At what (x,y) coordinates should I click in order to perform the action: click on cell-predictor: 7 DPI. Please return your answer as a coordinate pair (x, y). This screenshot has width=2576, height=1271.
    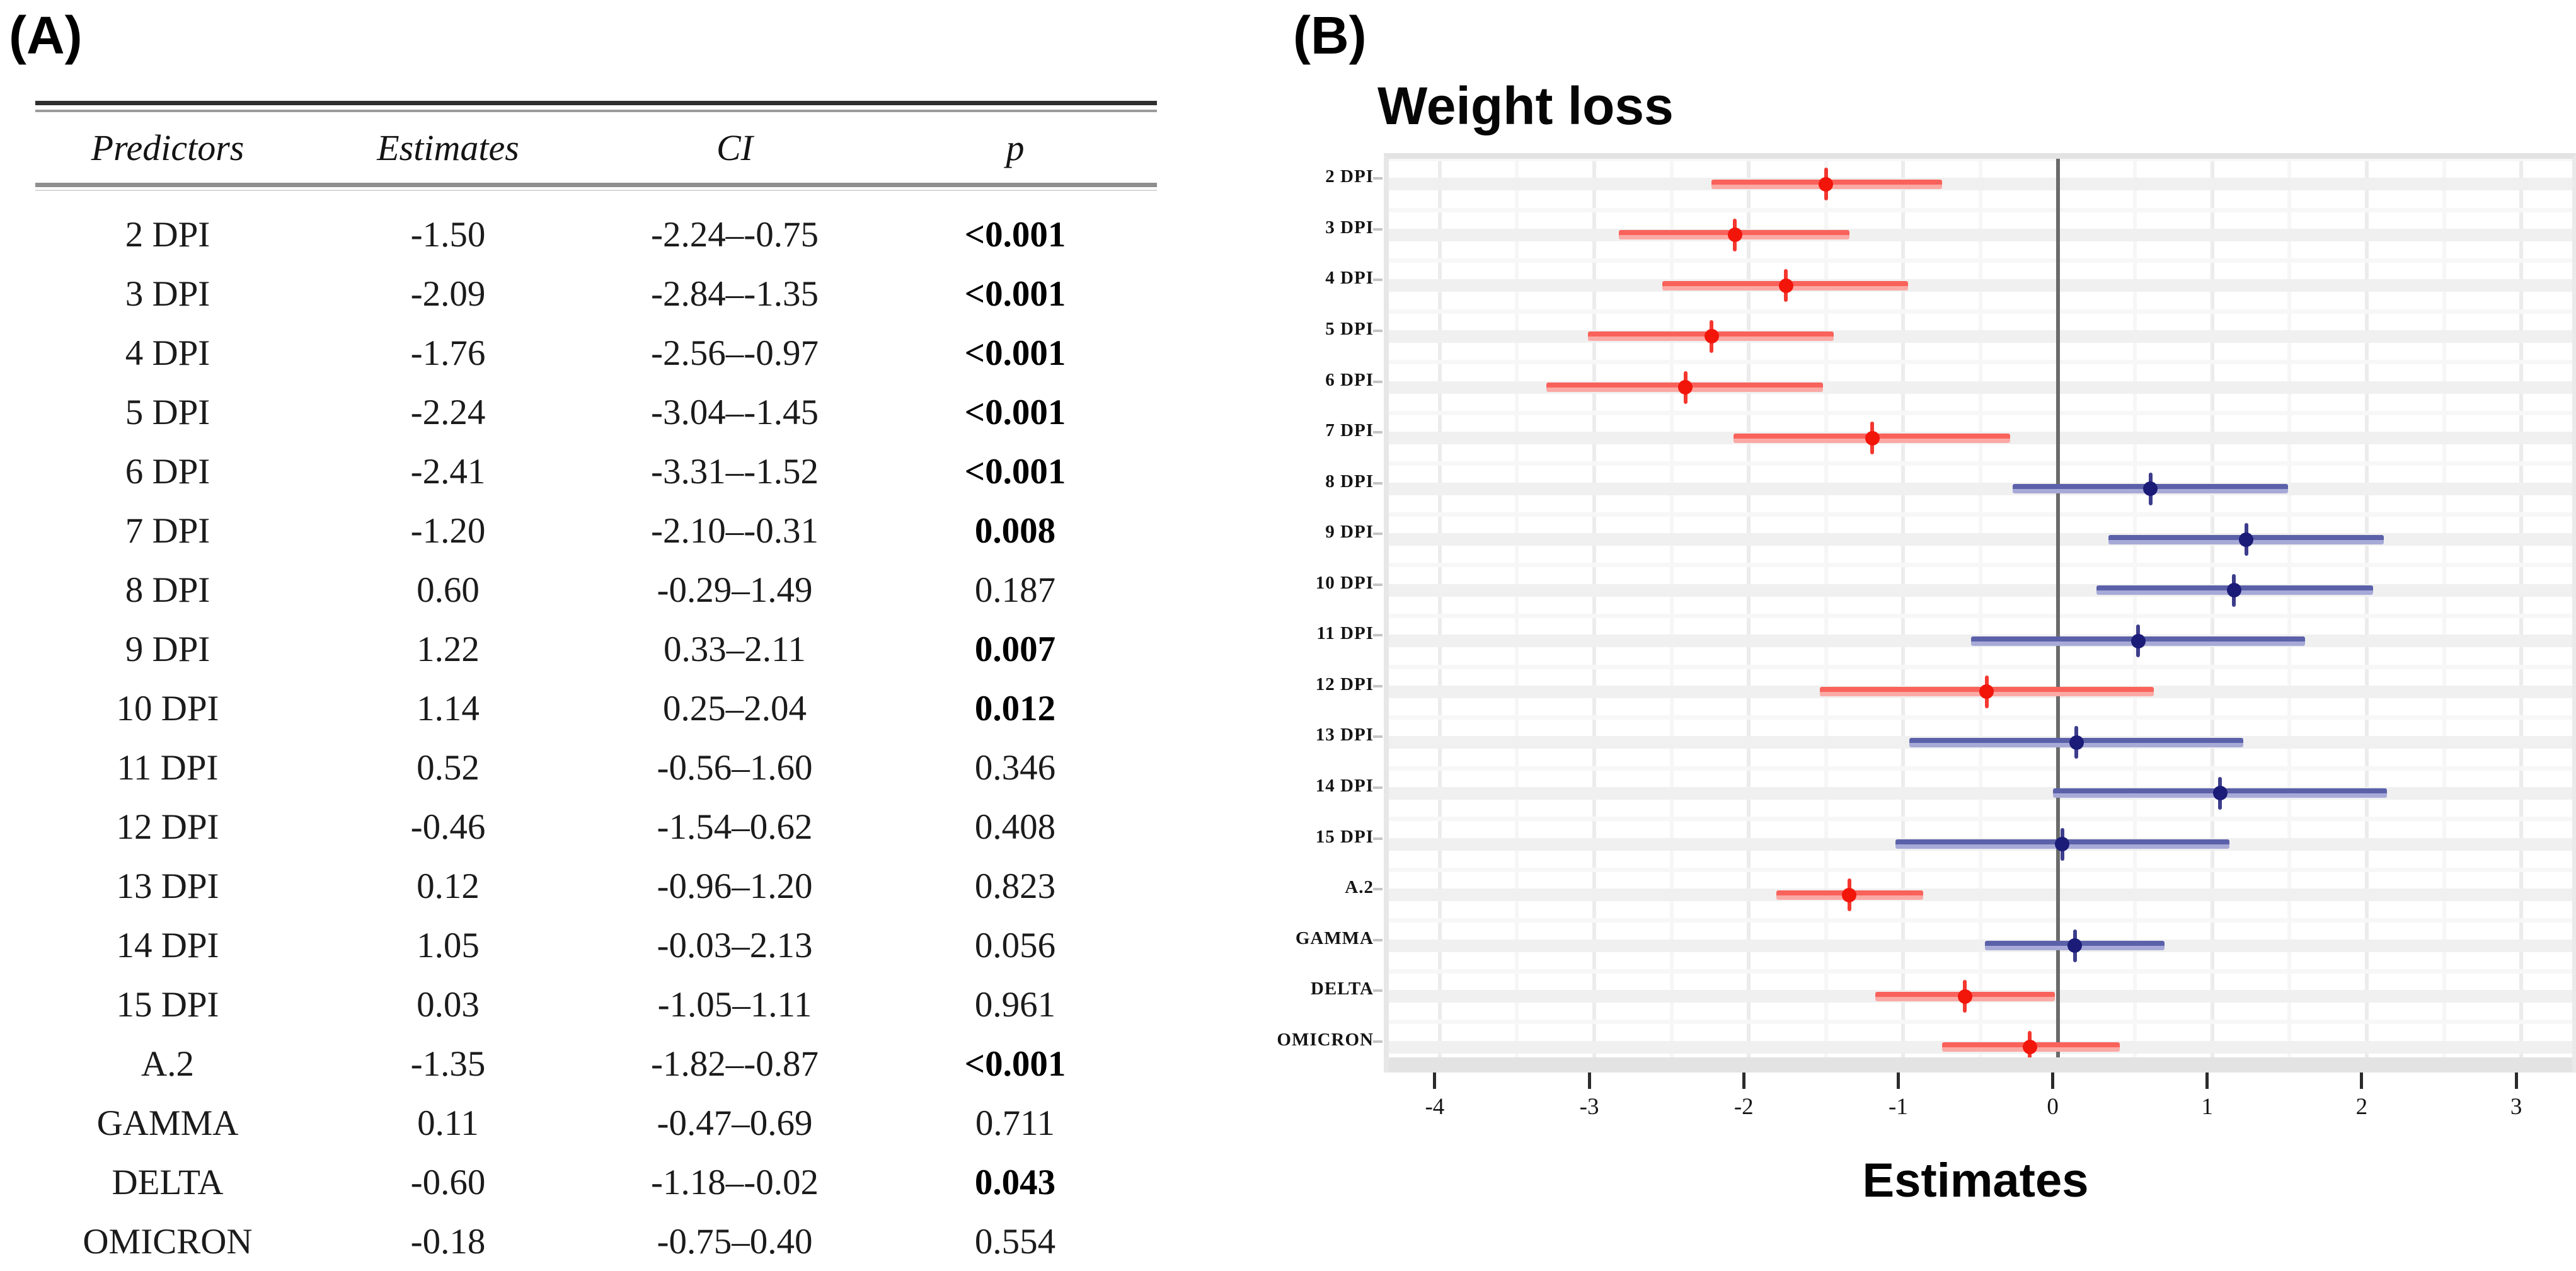
    Looking at the image, I should click on (167, 530).